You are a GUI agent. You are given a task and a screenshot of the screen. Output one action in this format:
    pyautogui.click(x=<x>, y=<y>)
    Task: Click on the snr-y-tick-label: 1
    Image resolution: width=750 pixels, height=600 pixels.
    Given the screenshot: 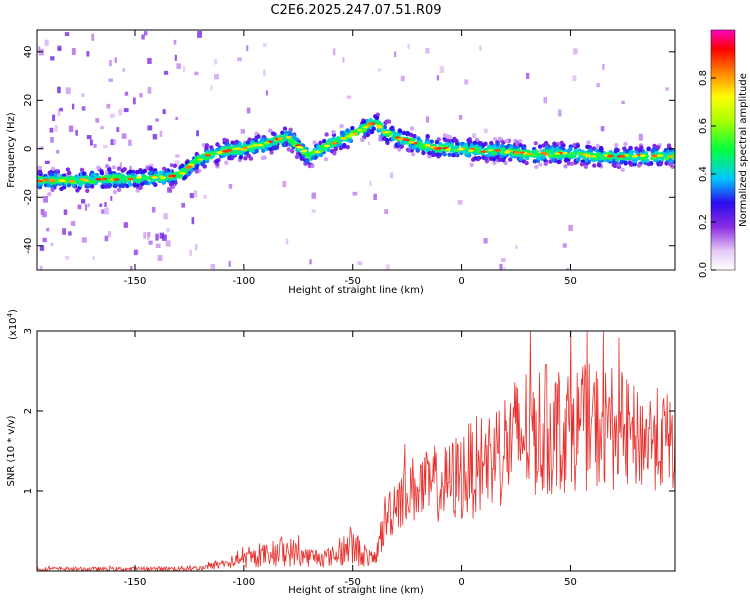 What is the action you would take?
    pyautogui.click(x=28, y=491)
    